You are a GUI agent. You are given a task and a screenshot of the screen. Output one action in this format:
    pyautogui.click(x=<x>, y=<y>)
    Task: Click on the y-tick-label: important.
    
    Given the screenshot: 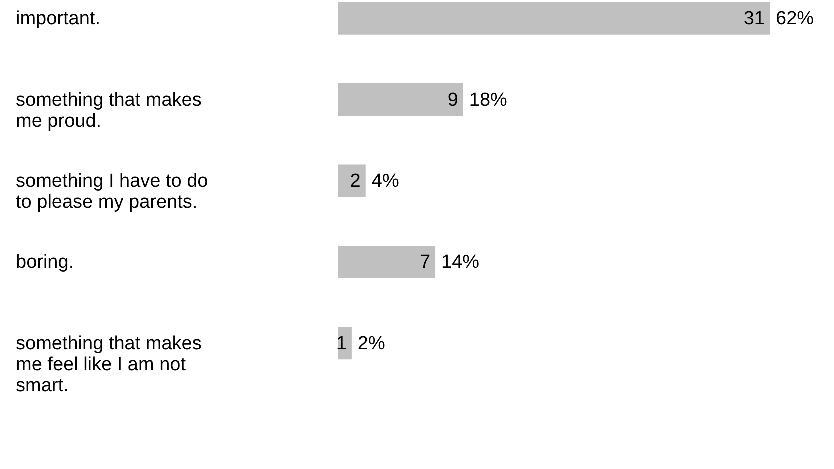 What is the action you would take?
    pyautogui.click(x=58, y=19)
    